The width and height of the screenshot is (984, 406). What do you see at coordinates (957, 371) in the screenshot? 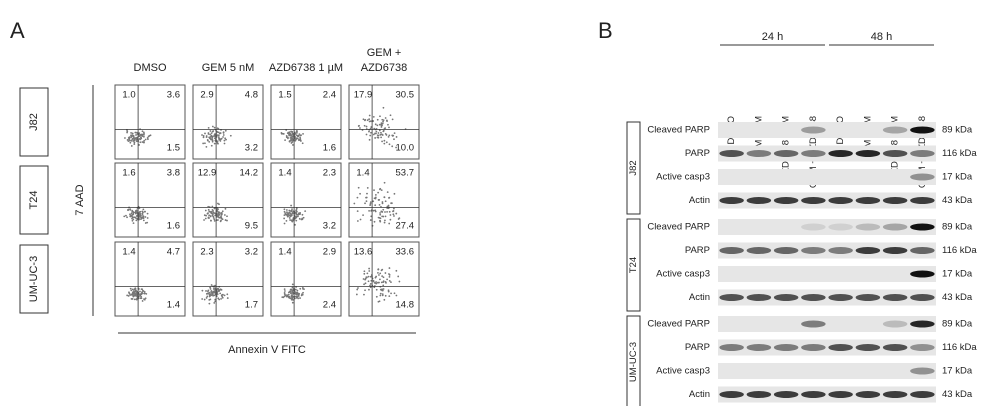
I see `size-label: 17 kDa` at bounding box center [957, 371].